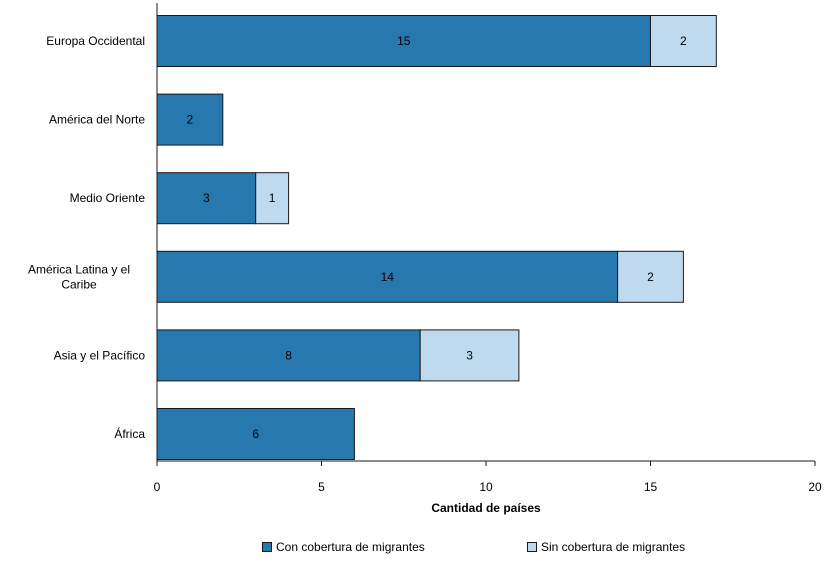 The height and width of the screenshot is (577, 839). I want to click on legend-item-sin-cobertura: Sin cobertura de migrantes, so click(606, 547).